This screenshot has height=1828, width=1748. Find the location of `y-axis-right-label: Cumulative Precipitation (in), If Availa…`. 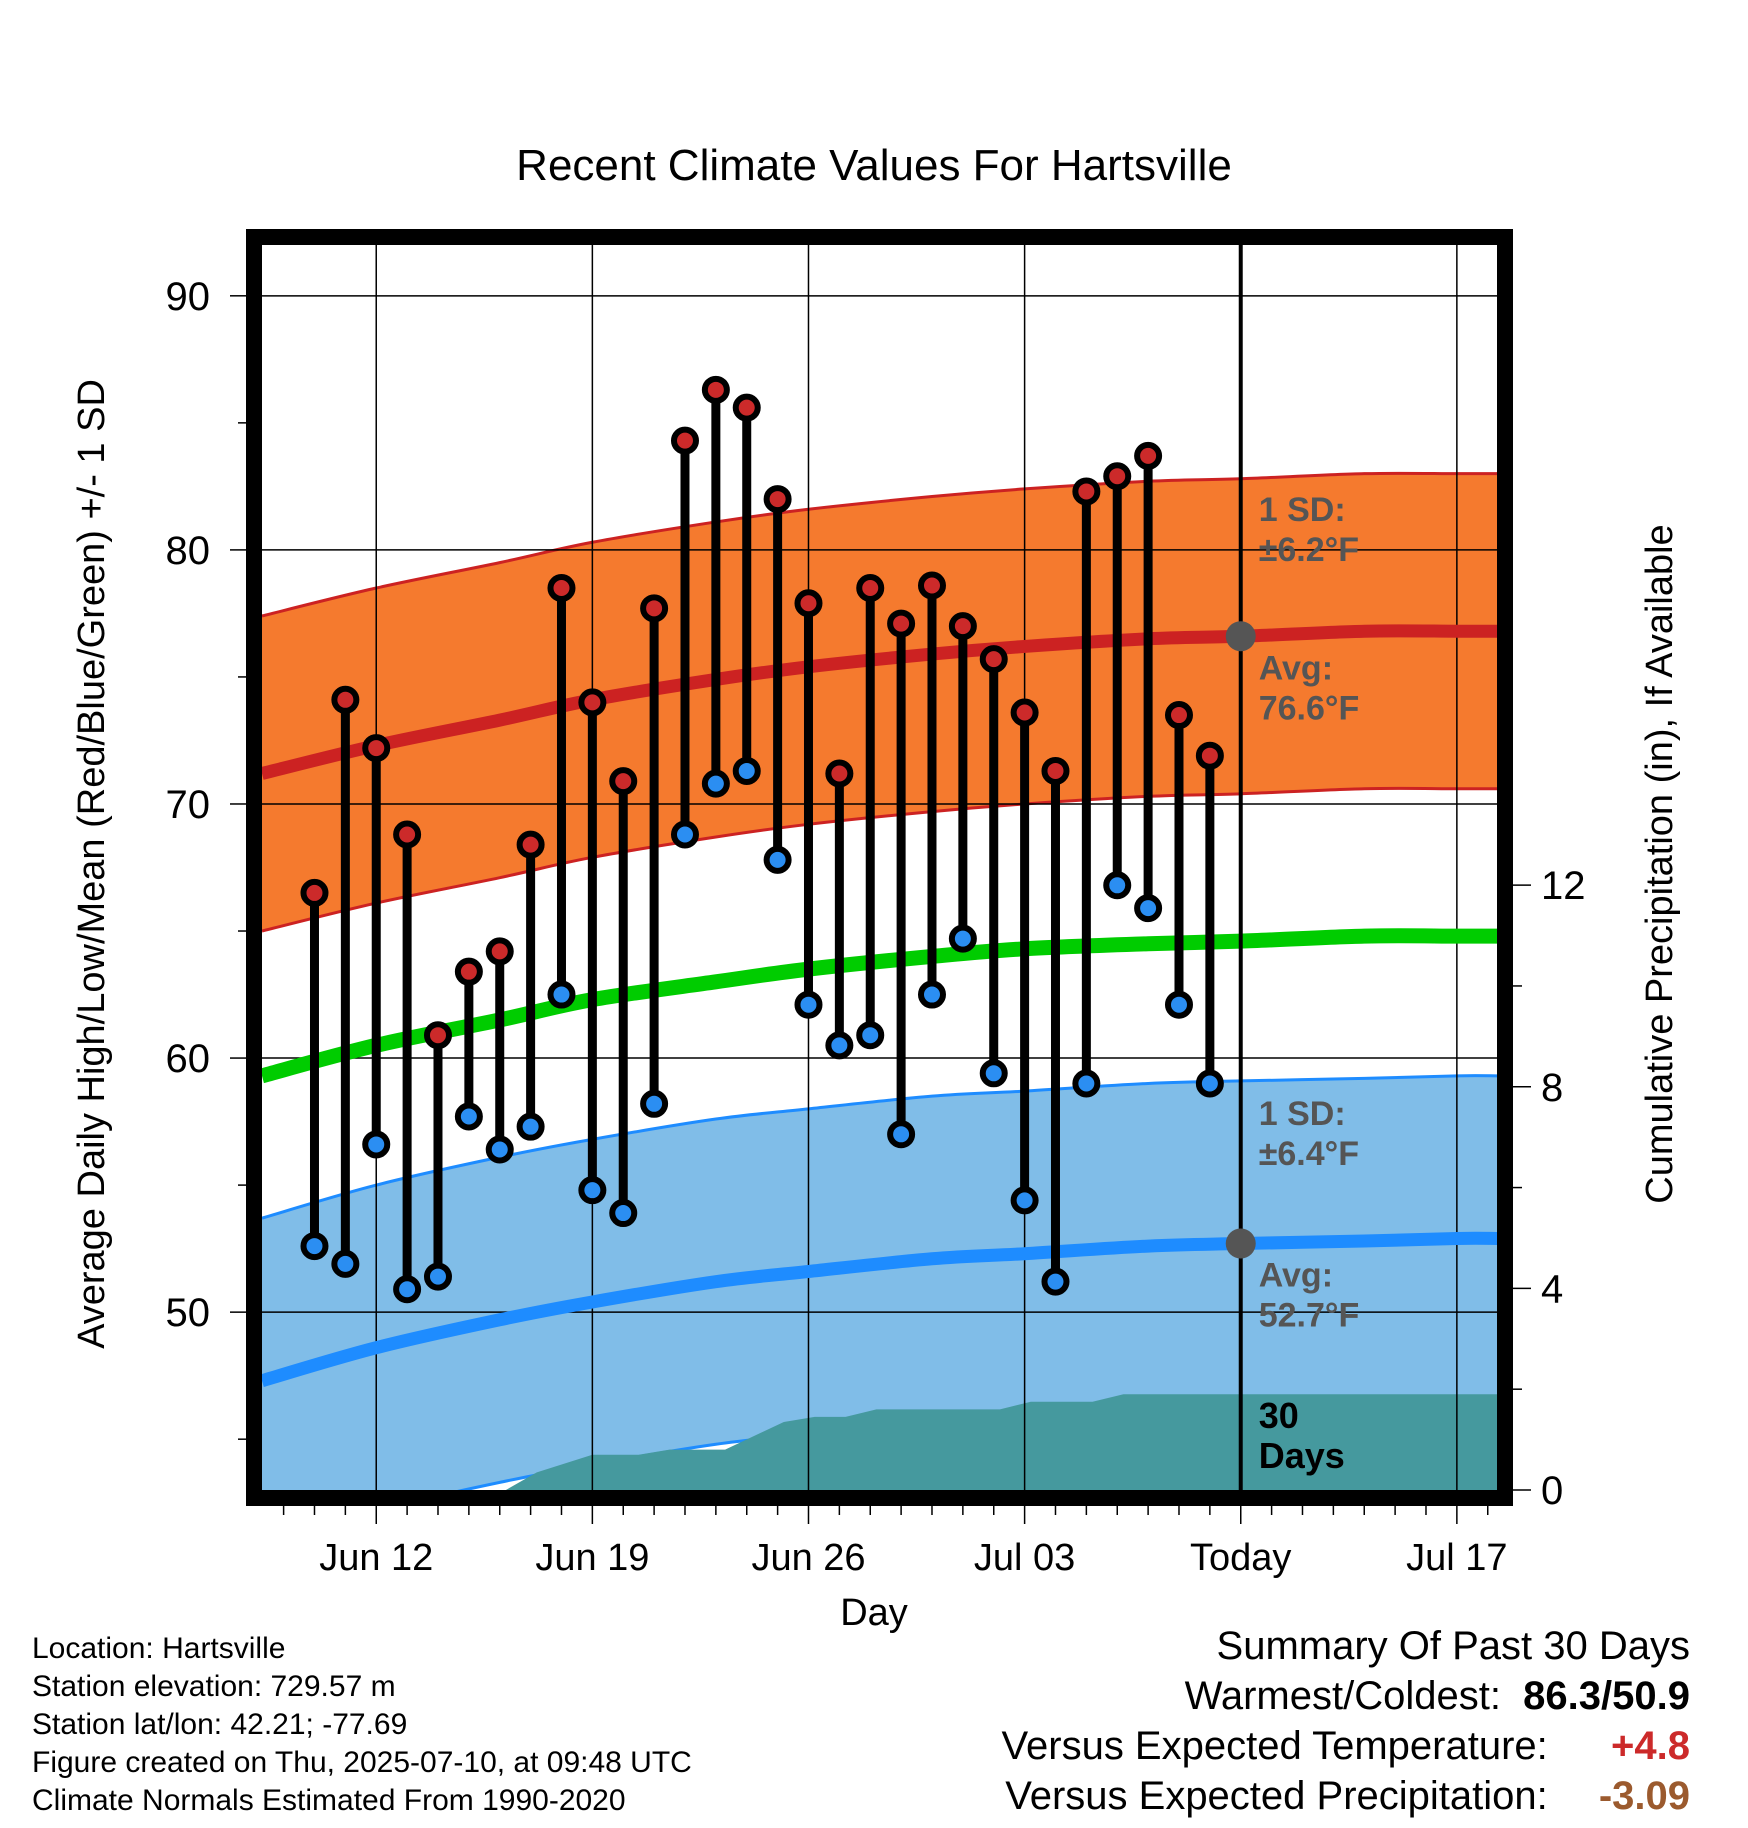

y-axis-right-label: Cumulative Precipitation (in), If Availa… is located at coordinates (1660, 863).